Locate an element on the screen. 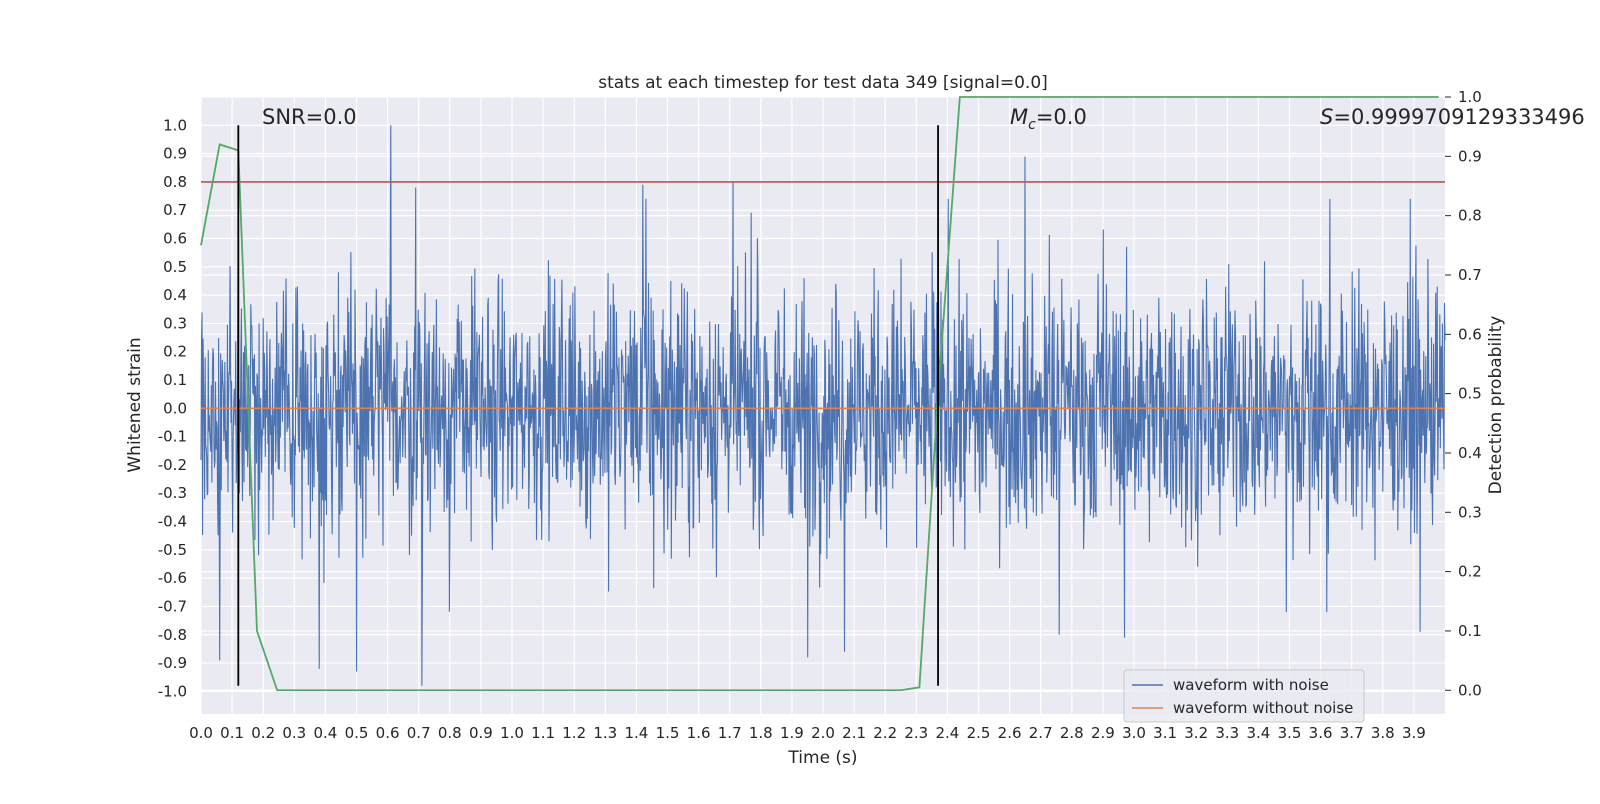 The width and height of the screenshot is (1600, 804). x-tick-label: 2.3 is located at coordinates (916, 733).